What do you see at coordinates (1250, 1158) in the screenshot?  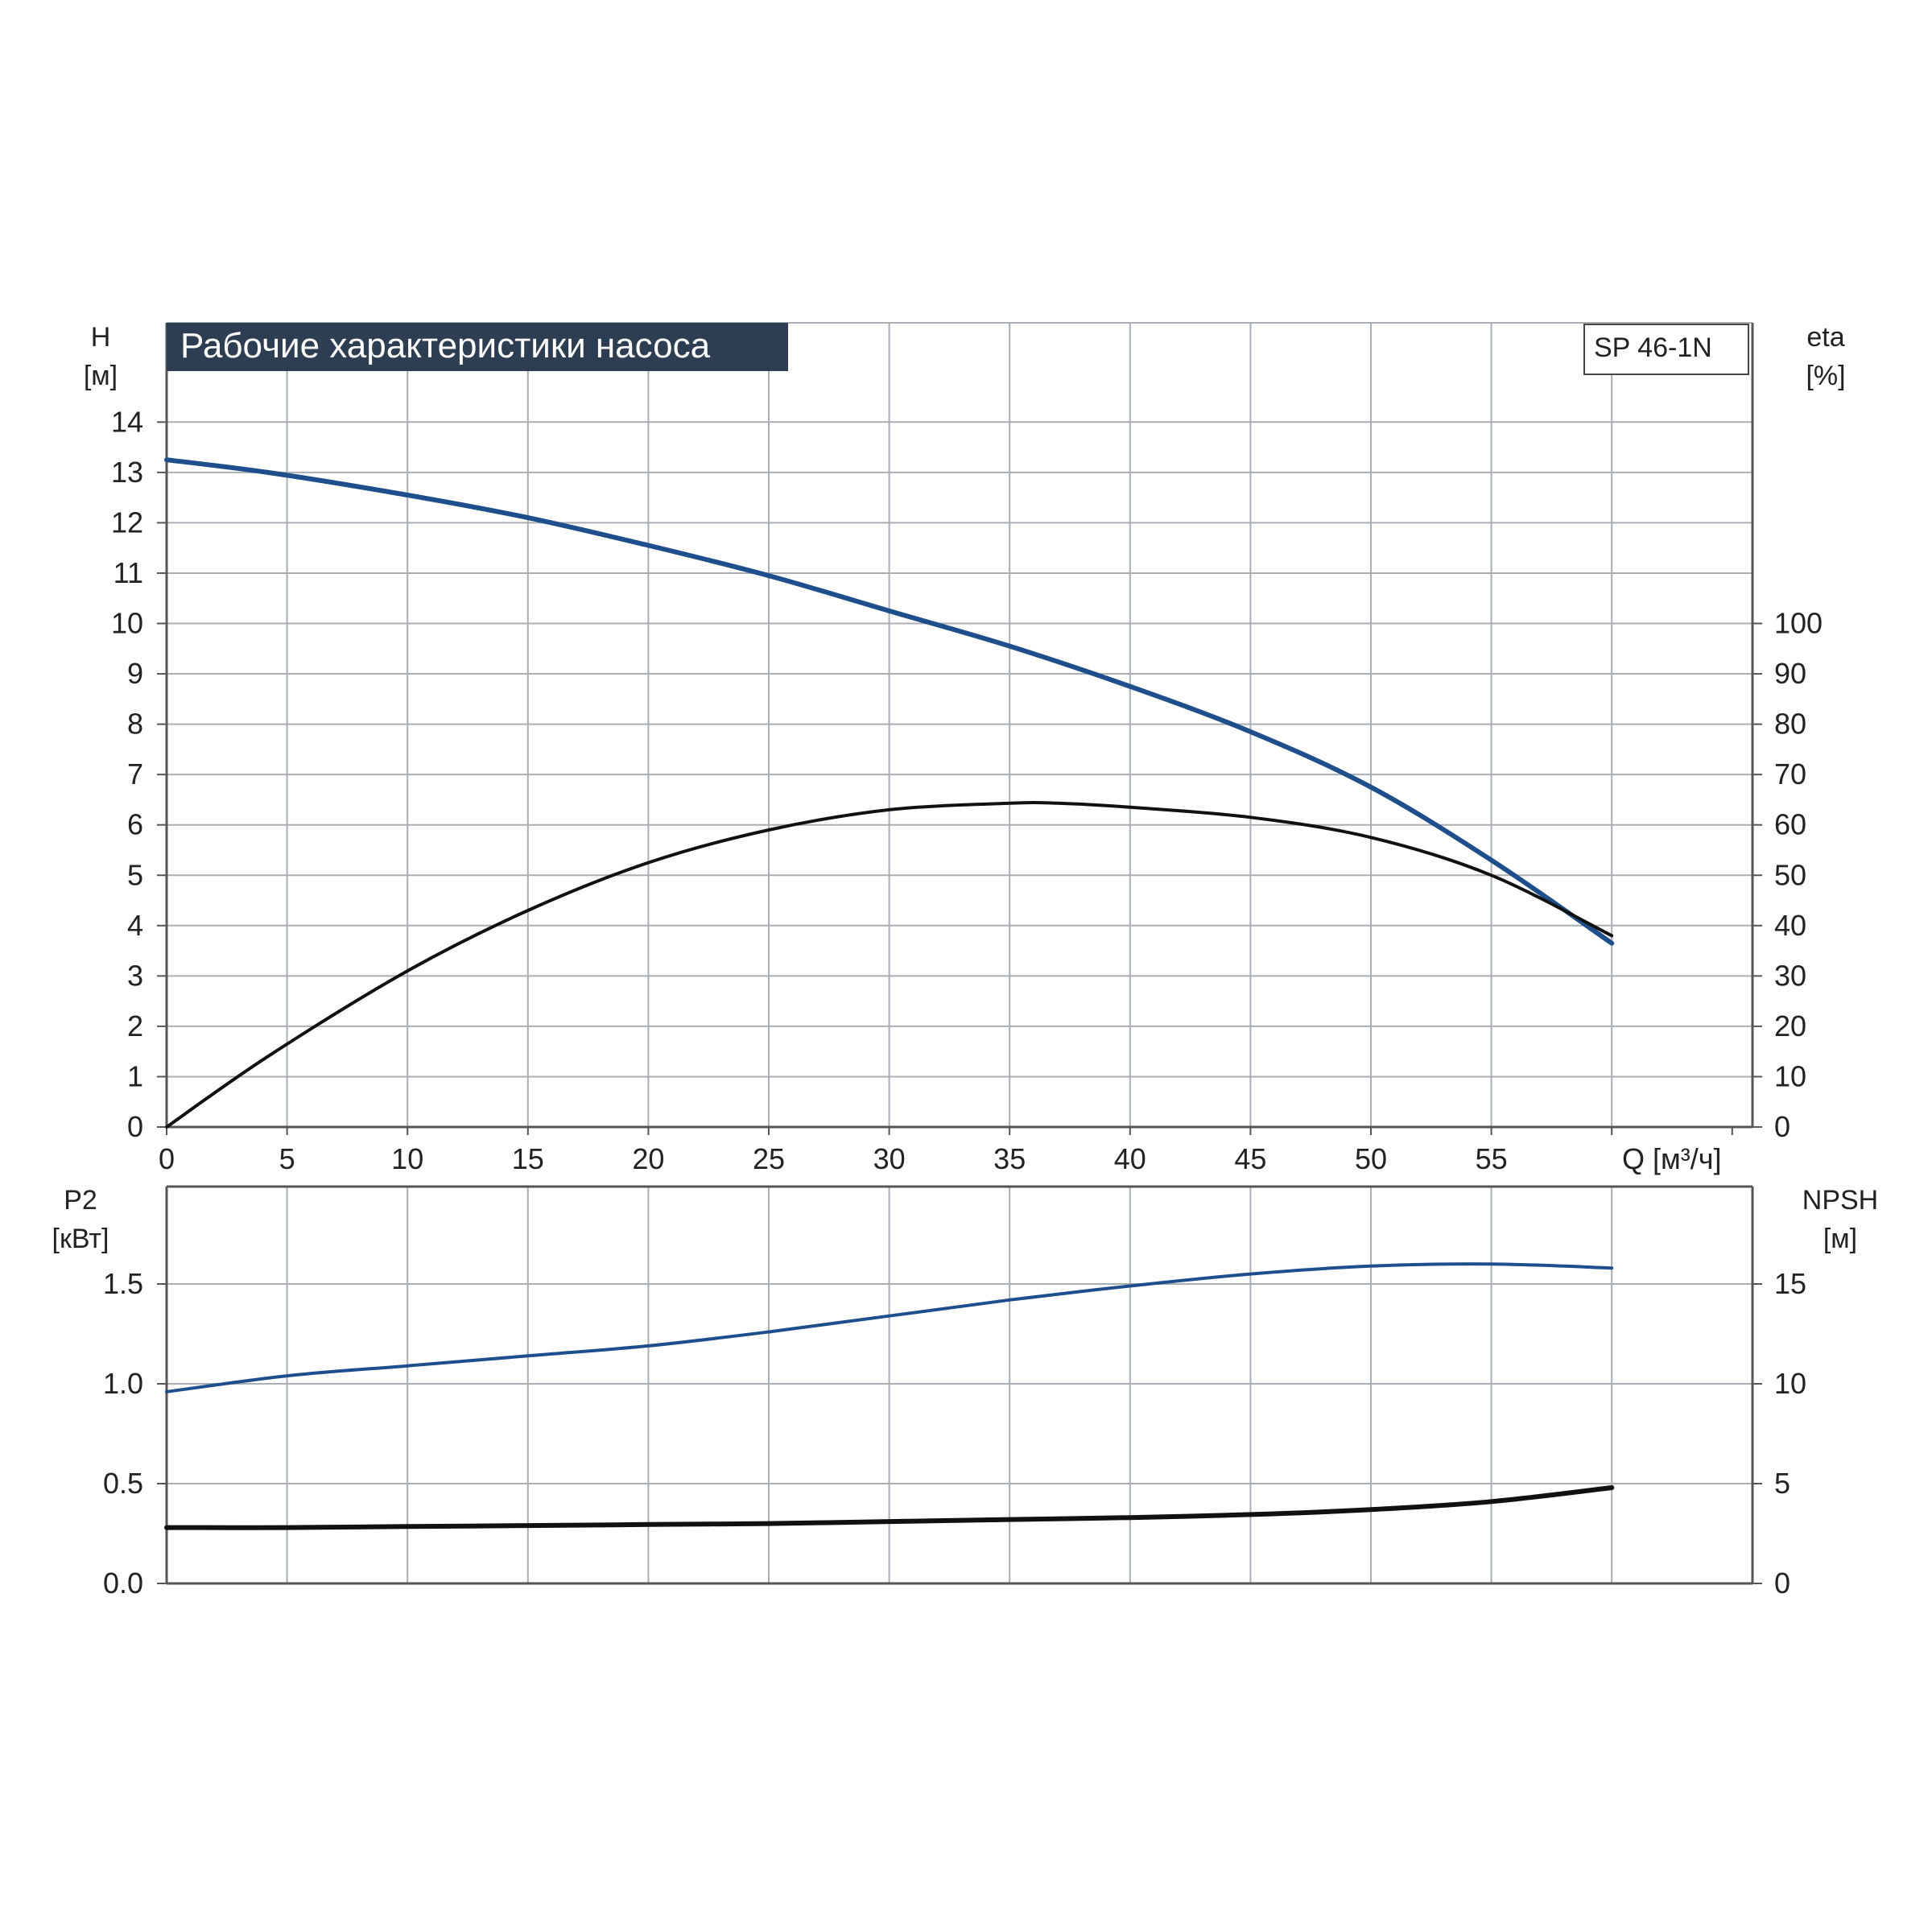 I see `x-tick-label: 45` at bounding box center [1250, 1158].